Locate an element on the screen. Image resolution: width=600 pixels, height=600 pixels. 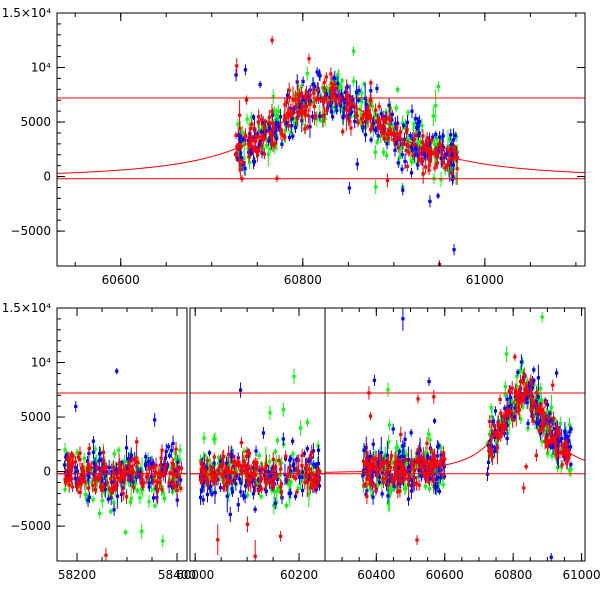
series-red is located at coordinates (123, 498).